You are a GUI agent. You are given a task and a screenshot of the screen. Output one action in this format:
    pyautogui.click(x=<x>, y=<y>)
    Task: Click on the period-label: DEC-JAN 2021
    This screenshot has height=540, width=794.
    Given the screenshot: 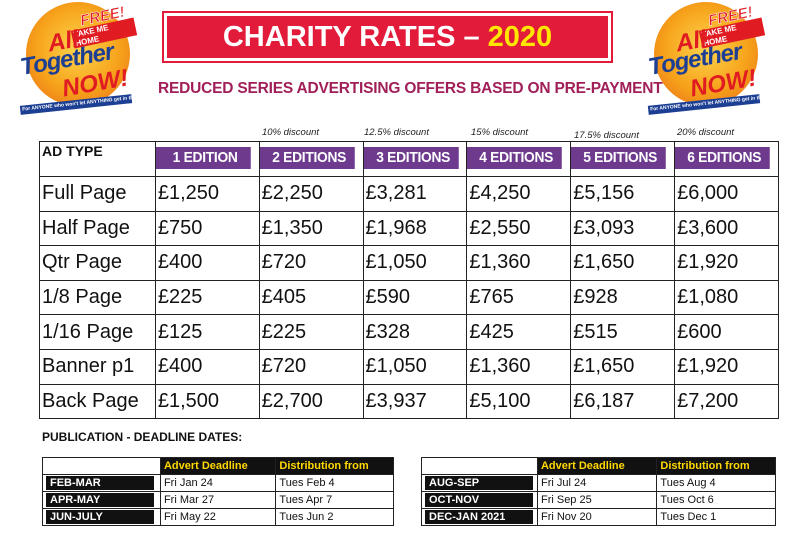 What is the action you would take?
    pyautogui.click(x=479, y=517)
    